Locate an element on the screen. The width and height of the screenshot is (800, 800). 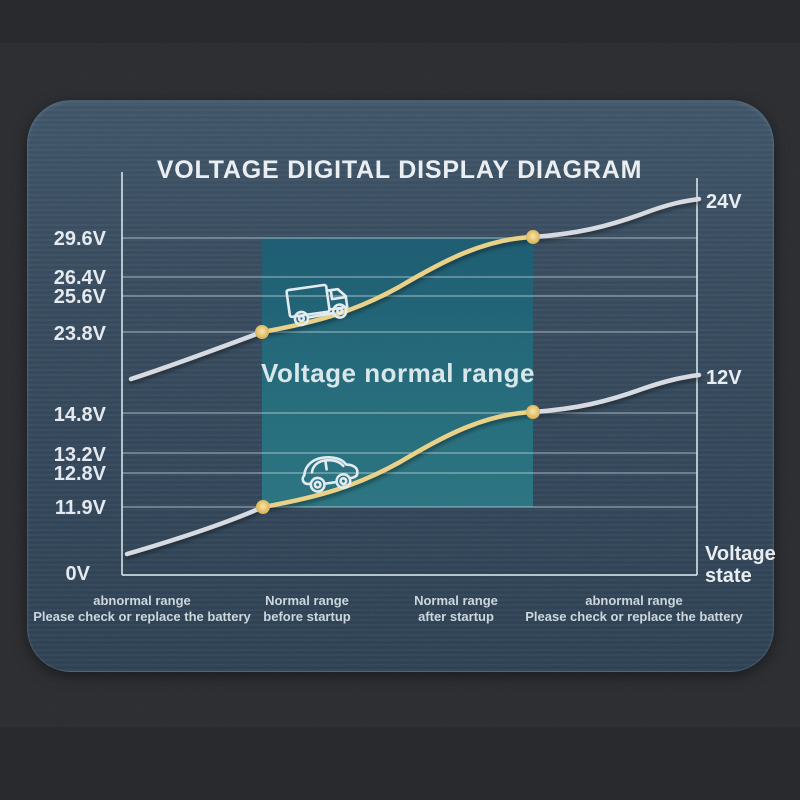
series-label-12v: 12V is located at coordinates (724, 378).